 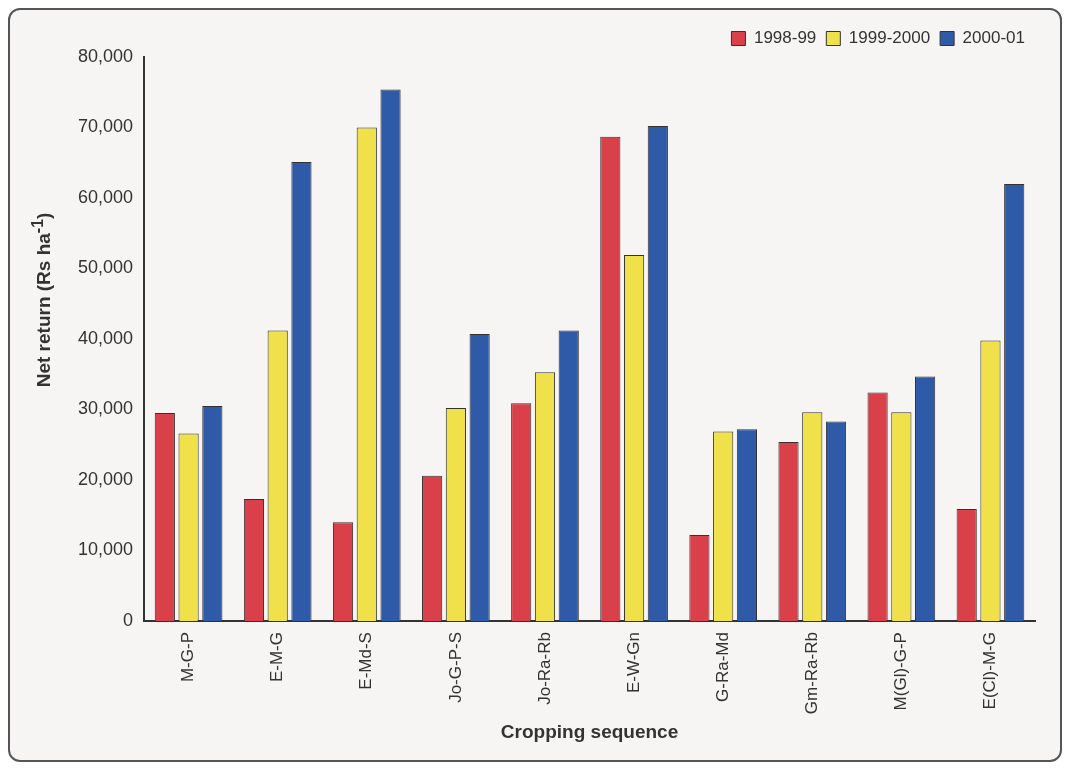 I want to click on x-tick-label: E-M-G, so click(x=277, y=657).